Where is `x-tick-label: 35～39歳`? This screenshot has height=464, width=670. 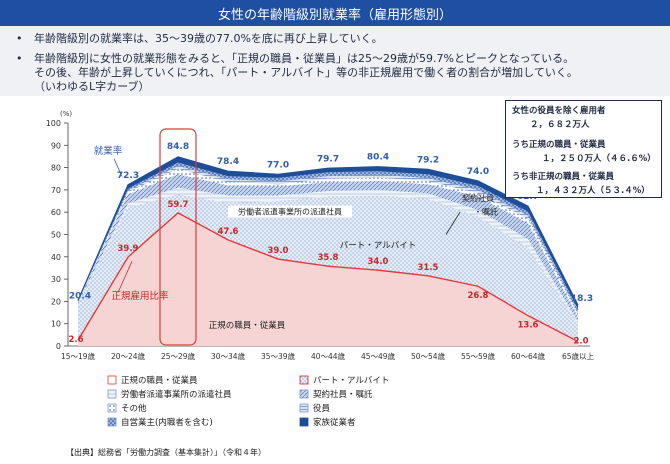
x-tick-label: 35～39歳 is located at coordinates (278, 356).